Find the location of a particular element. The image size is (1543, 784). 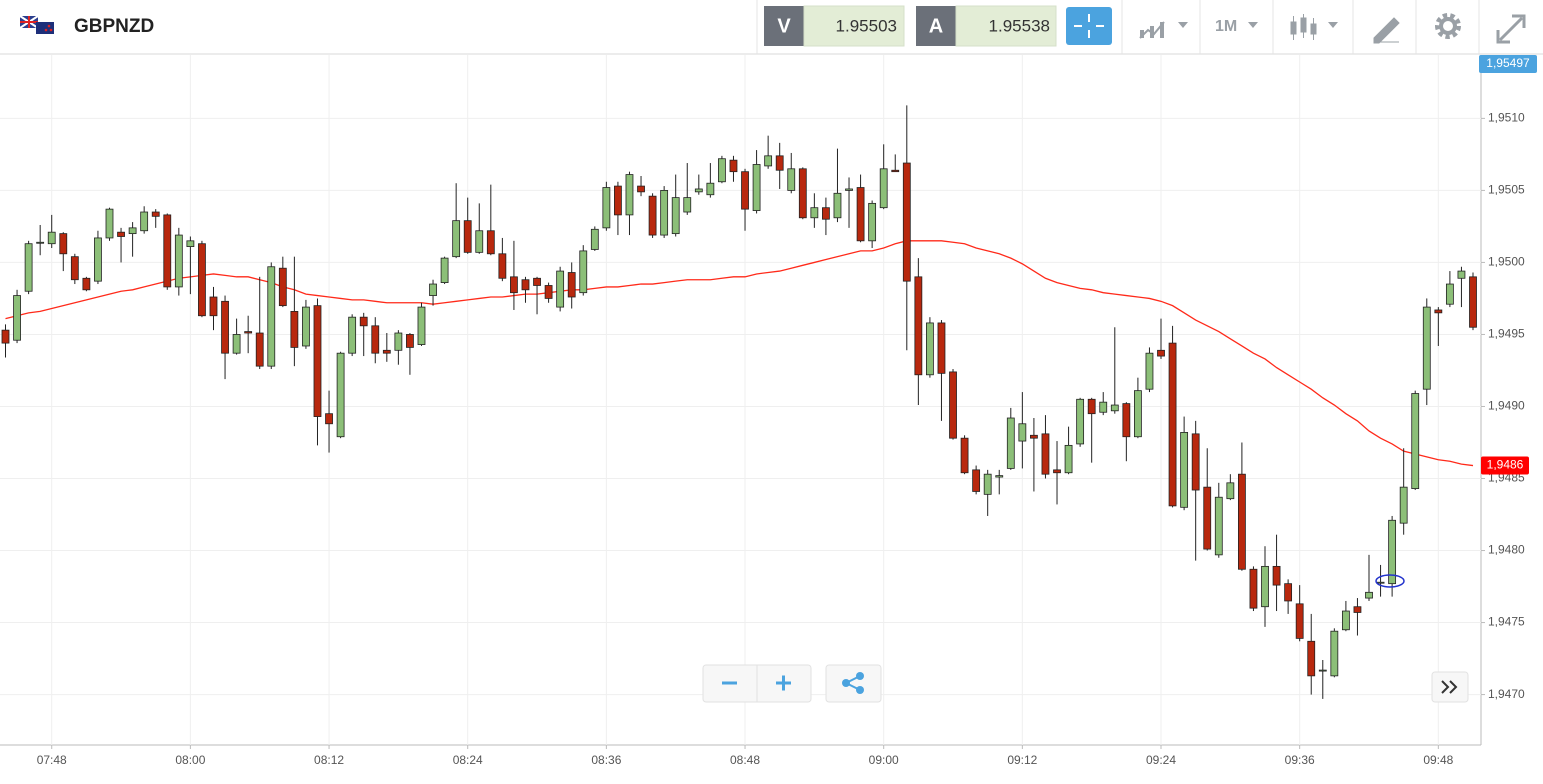

timeframe: 1M is located at coordinates (1226, 26).